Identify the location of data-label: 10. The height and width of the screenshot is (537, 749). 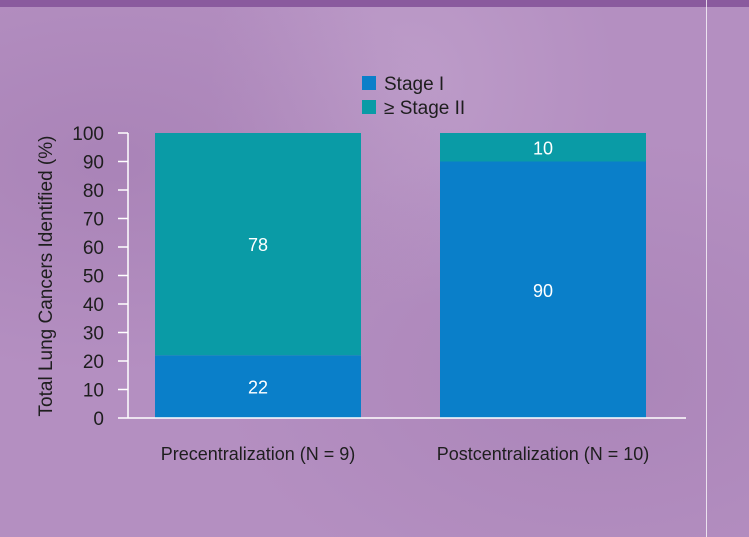
(543, 148).